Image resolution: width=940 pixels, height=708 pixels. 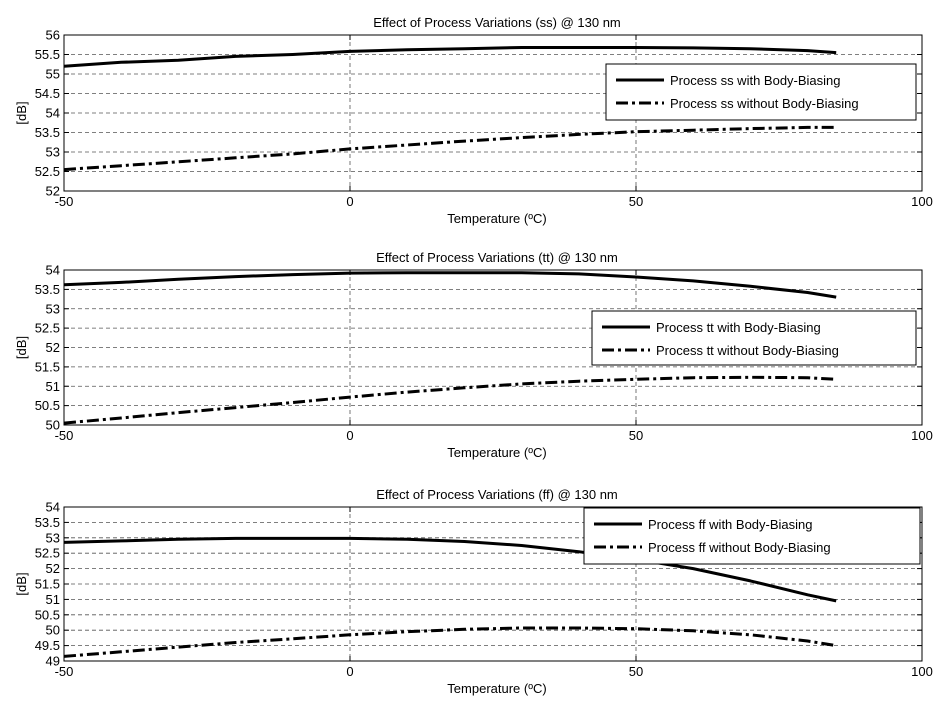 What do you see at coordinates (47, 93) in the screenshot?
I see `y-tick-label: 54.5` at bounding box center [47, 93].